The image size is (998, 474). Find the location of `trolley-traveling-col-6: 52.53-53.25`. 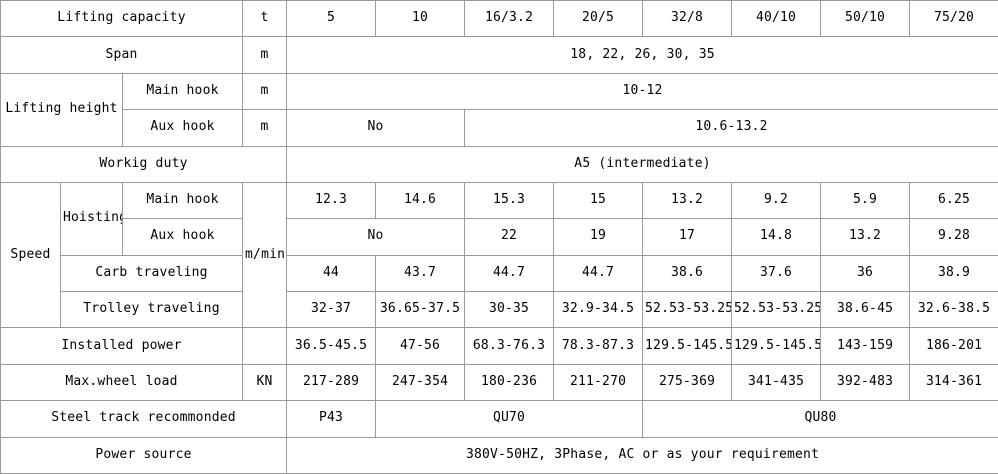

trolley-traveling-col-6: 52.53-53.25 is located at coordinates (776, 309).